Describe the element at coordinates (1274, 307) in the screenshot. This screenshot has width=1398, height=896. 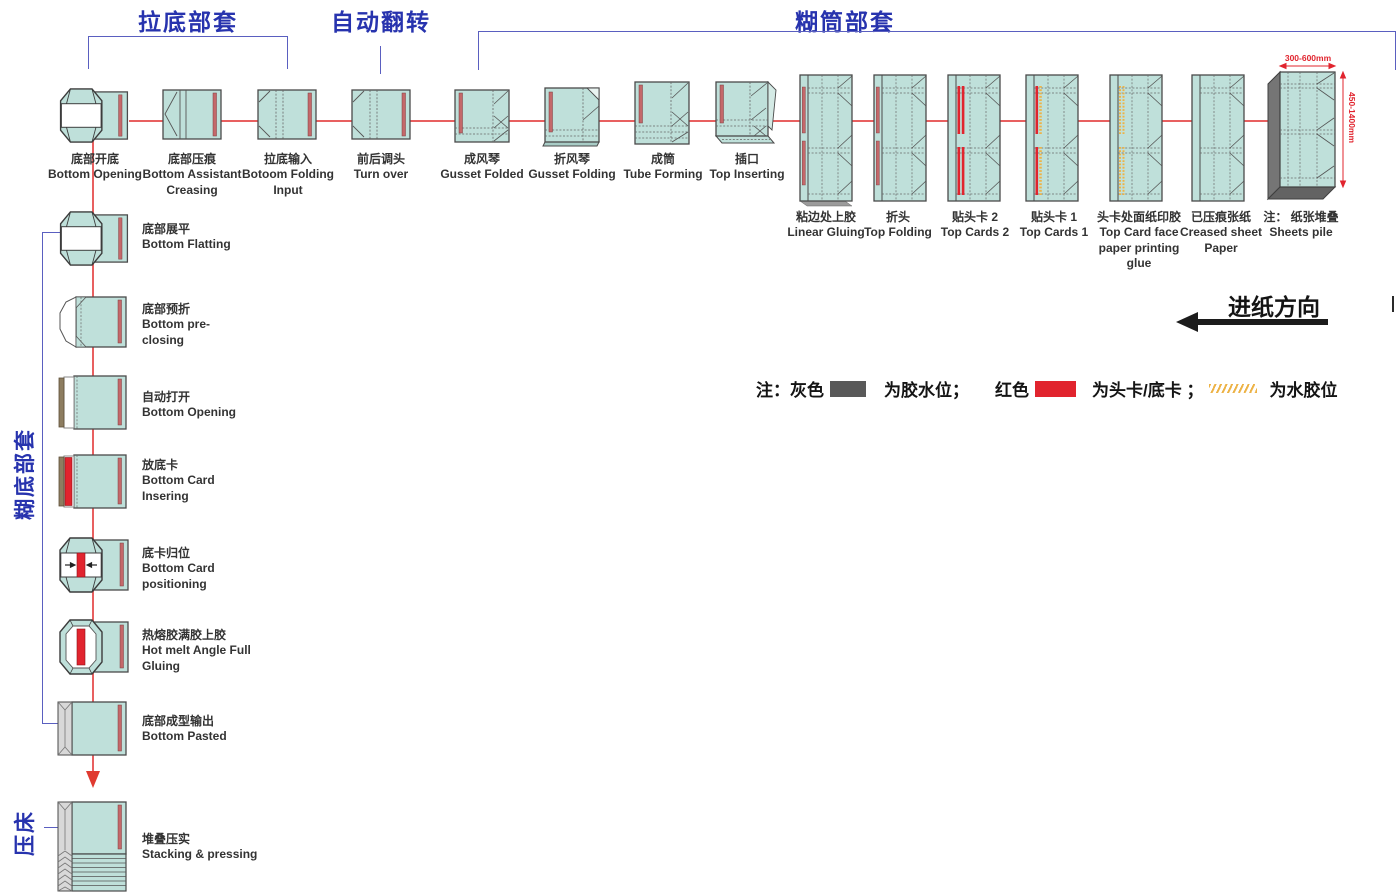
I see `feed-direction-label: 进纸方向` at that location.